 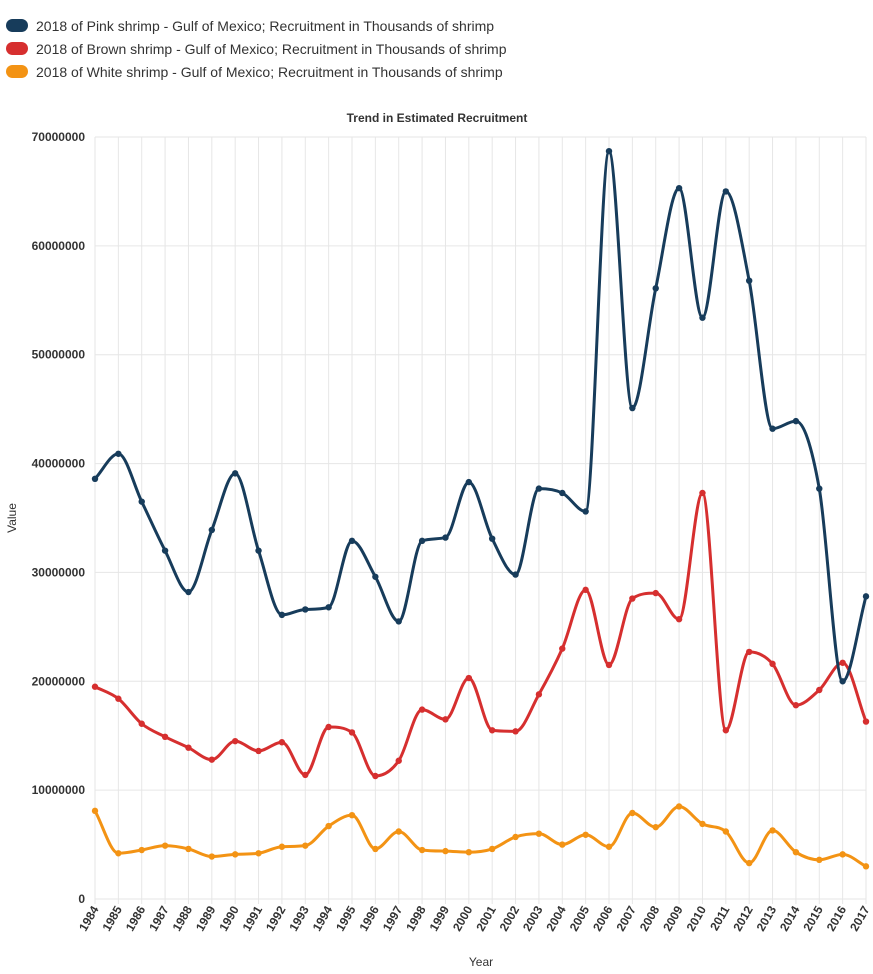 What do you see at coordinates (59, 681) in the screenshot?
I see `y-tick-label: 20000000` at bounding box center [59, 681].